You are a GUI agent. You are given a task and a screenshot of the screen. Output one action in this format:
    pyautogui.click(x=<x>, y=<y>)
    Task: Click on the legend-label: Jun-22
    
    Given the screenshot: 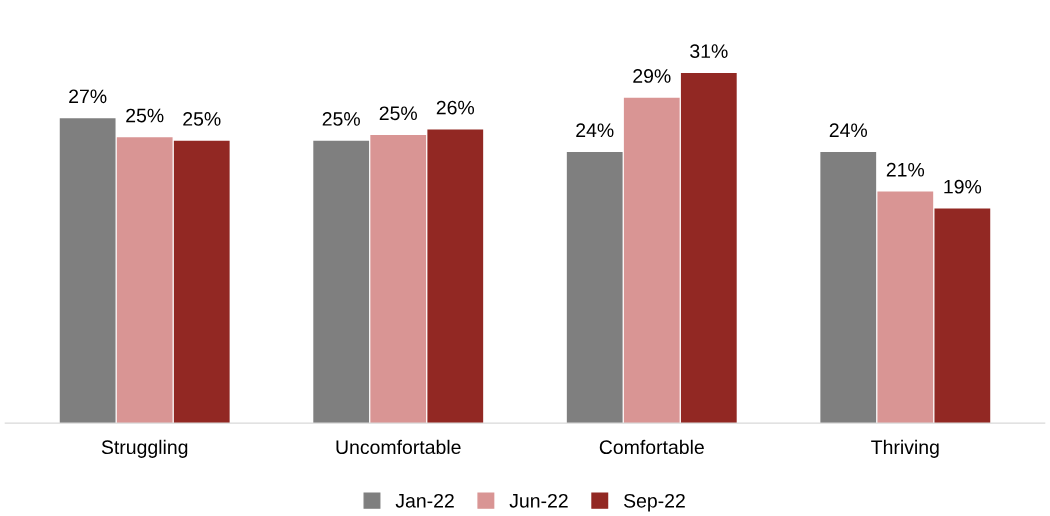 What is the action you would take?
    pyautogui.click(x=538, y=500)
    